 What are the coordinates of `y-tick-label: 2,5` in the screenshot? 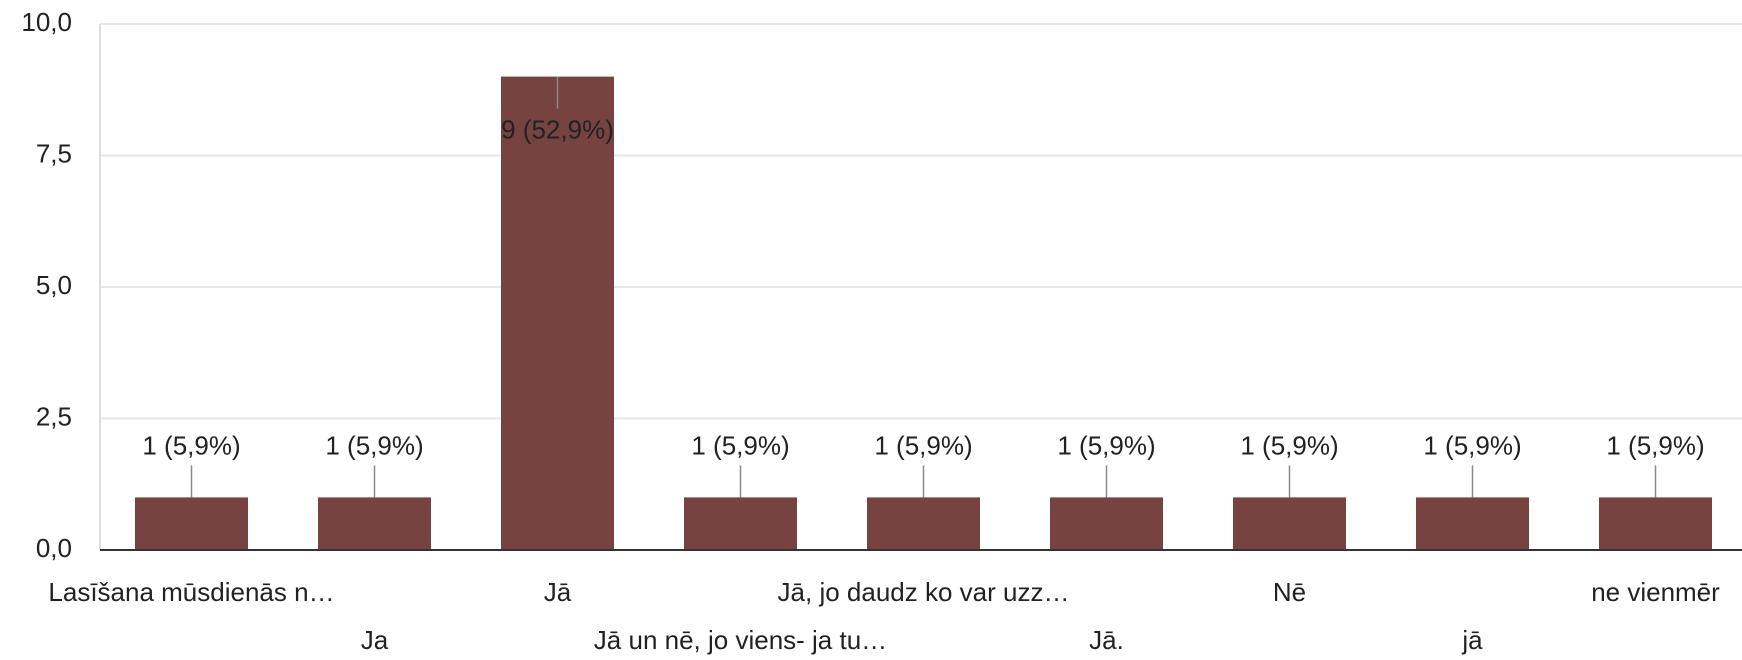 It's located at (54, 416).